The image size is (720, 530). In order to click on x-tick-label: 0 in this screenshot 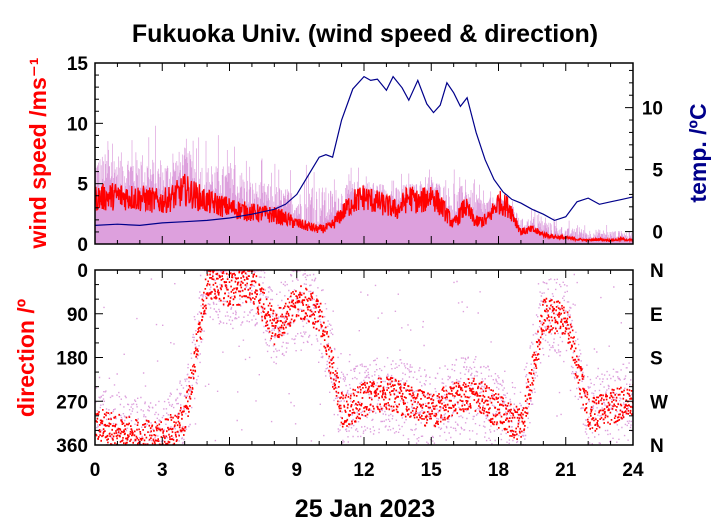, I will do `click(95, 470)`.